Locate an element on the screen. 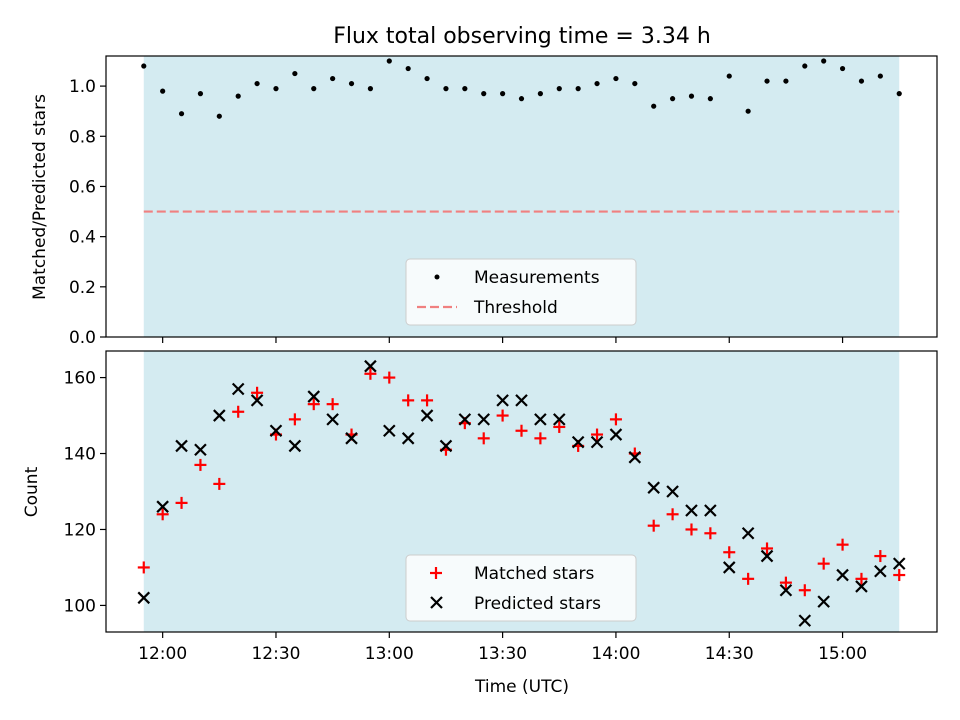  x-axis-label: Time (UTC) is located at coordinates (521, 687).